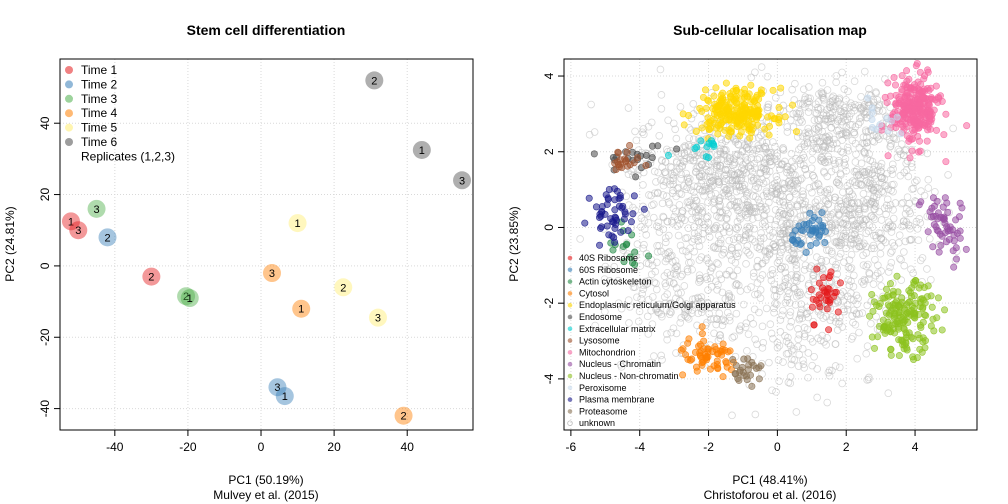 The image size is (1008, 504). What do you see at coordinates (846, 447) in the screenshot?
I see `x-tick-label: 2` at bounding box center [846, 447].